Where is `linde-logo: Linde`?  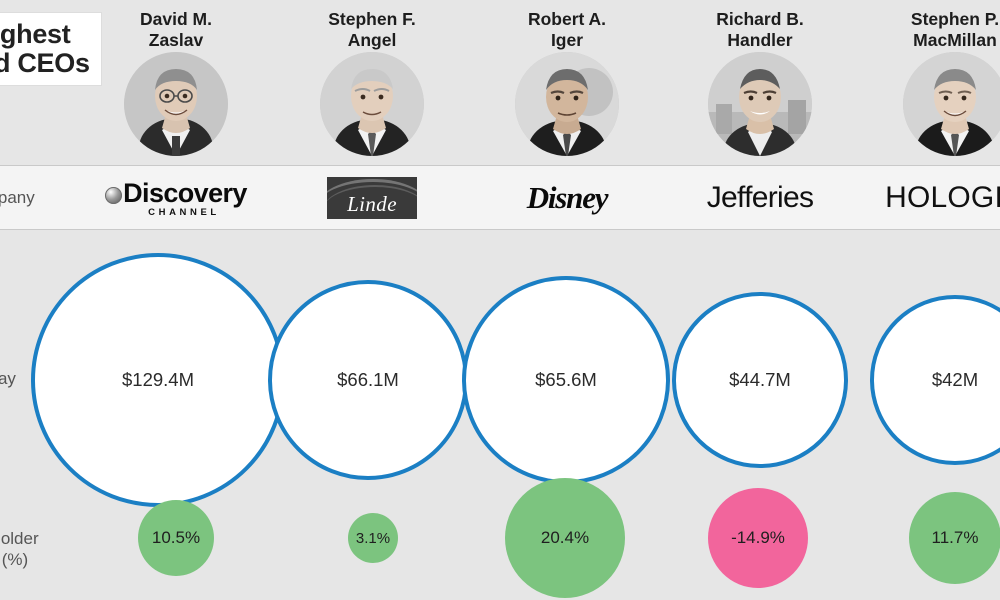 linde-logo: Linde is located at coordinates (372, 197).